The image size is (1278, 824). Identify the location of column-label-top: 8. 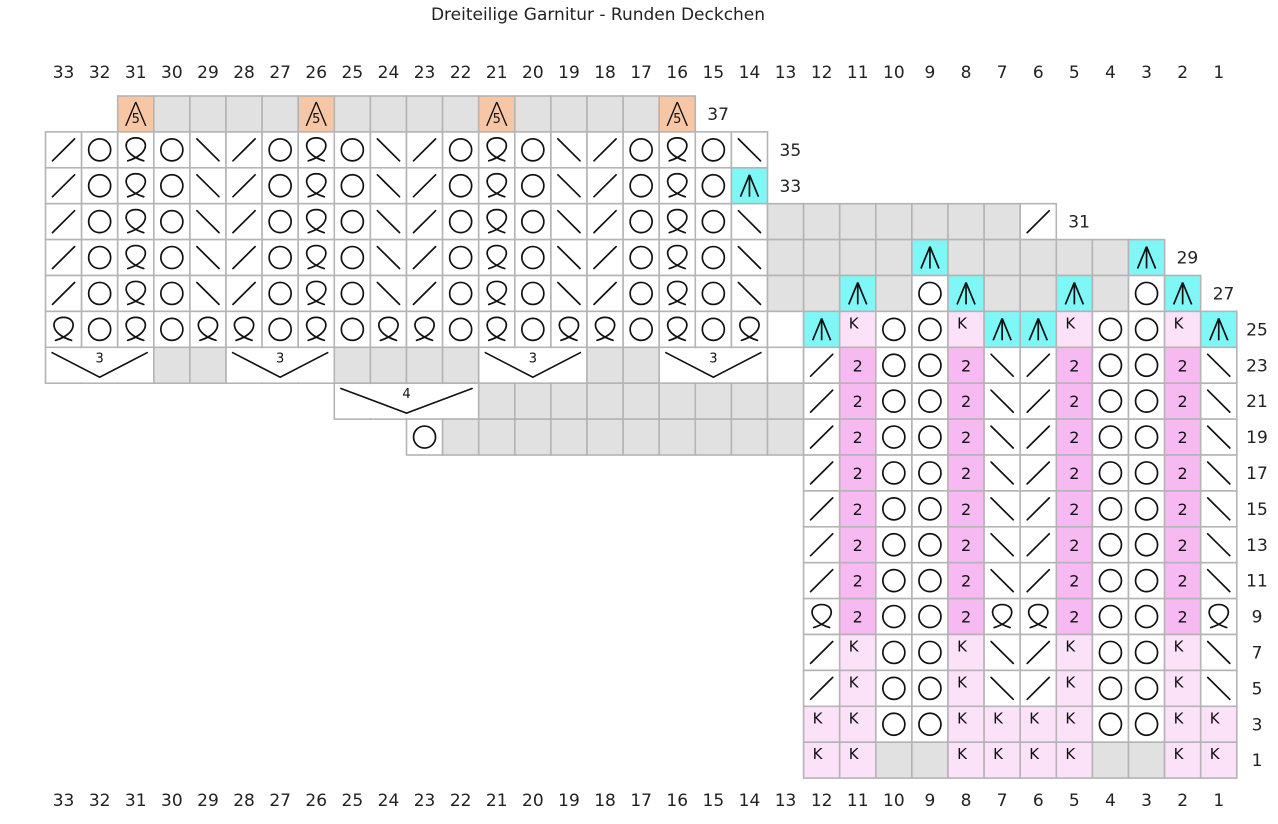
(966, 73).